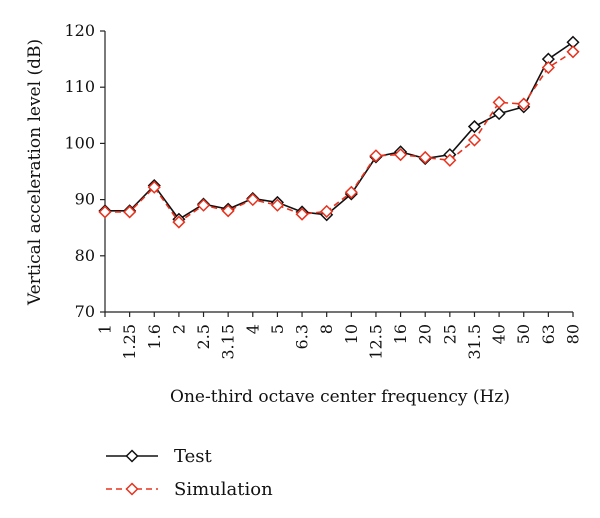 The width and height of the screenshot is (600, 518). What do you see at coordinates (223, 489) in the screenshot?
I see `legend-label: Simulation` at bounding box center [223, 489].